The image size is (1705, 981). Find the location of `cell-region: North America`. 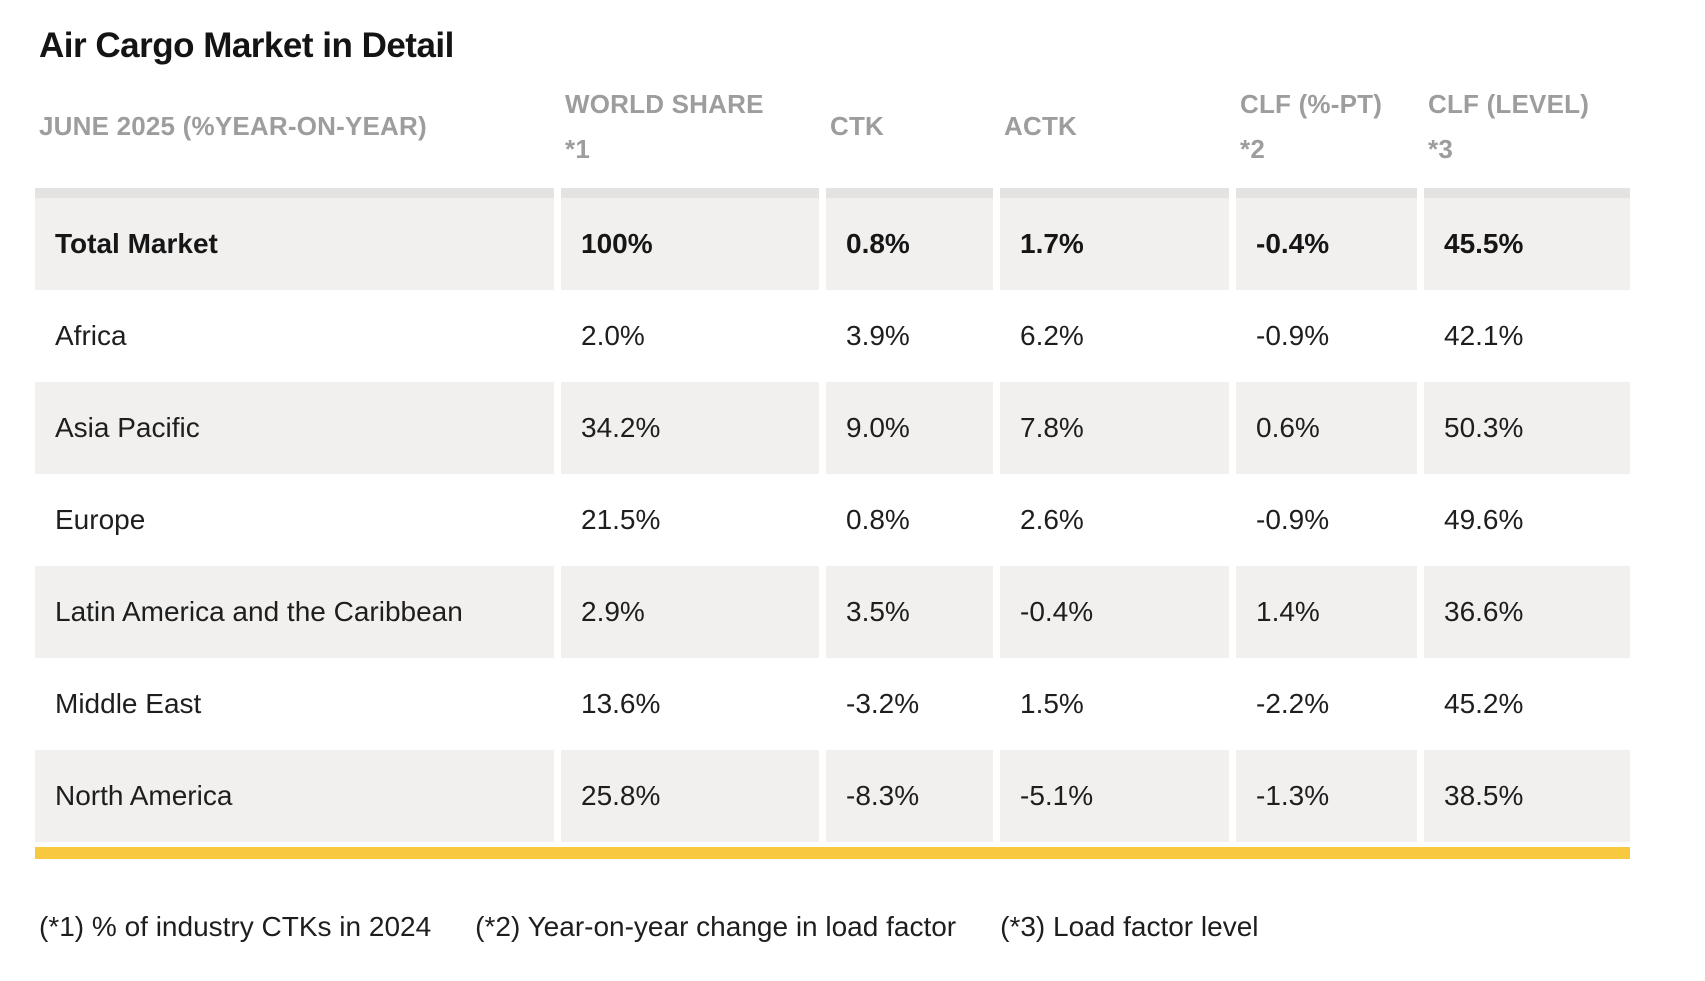

cell-region: North America is located at coordinates (294, 796).